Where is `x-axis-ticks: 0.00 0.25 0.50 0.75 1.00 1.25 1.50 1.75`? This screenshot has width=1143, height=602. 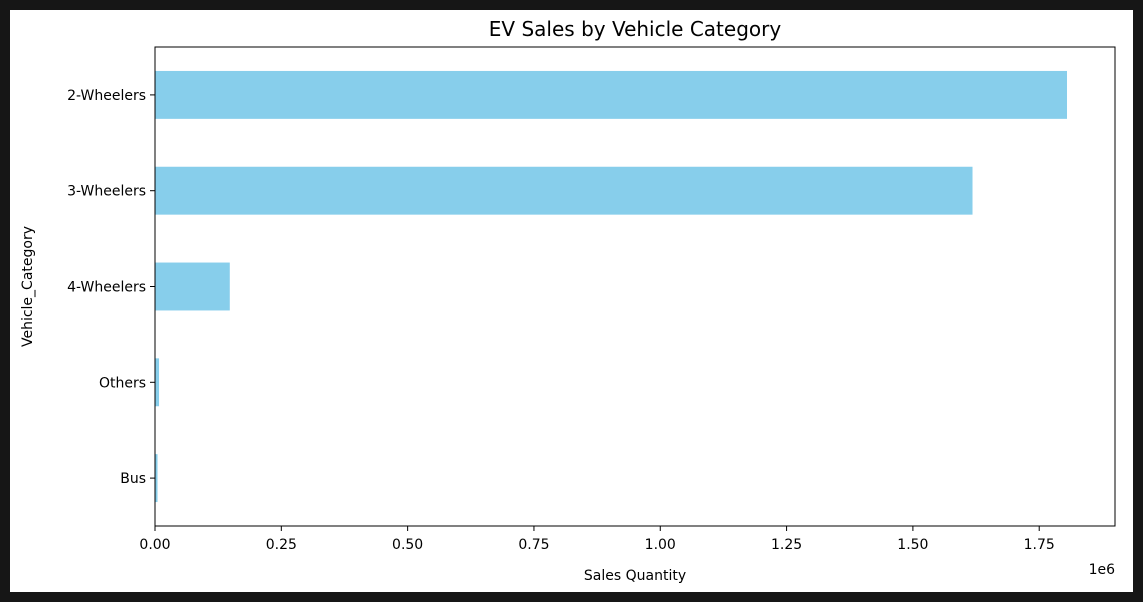 x-axis-ticks: 0.00 0.25 0.50 0.75 1.00 1.25 1.50 1.75 is located at coordinates (597, 539).